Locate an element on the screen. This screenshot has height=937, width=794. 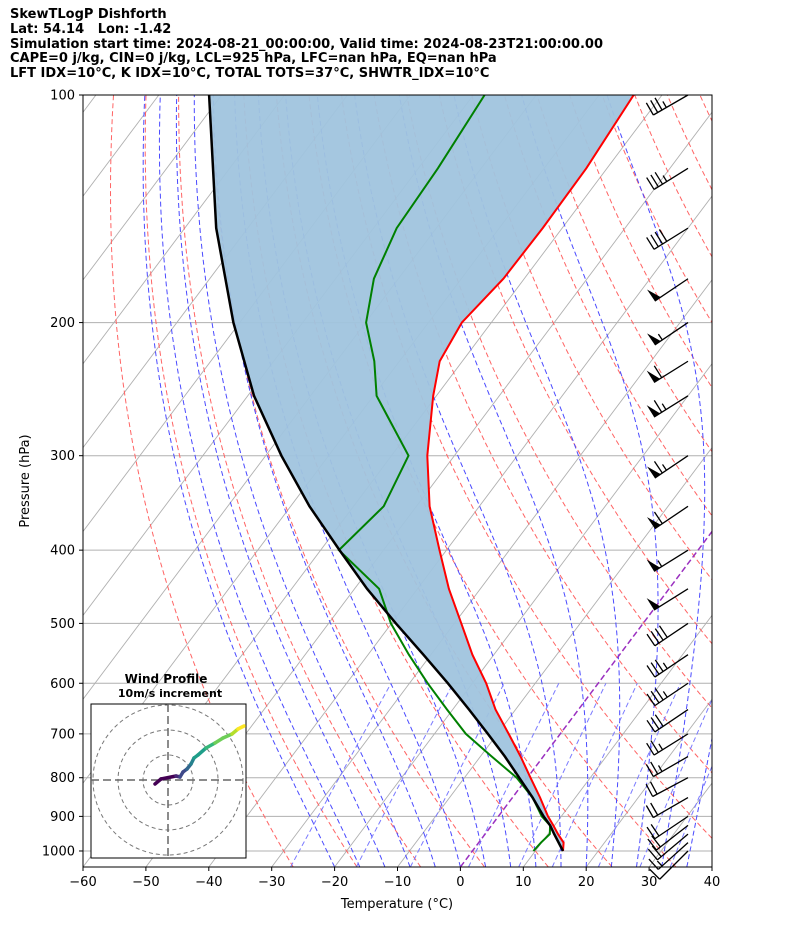
y-tick-label: 700 is located at coordinates (62, 734).